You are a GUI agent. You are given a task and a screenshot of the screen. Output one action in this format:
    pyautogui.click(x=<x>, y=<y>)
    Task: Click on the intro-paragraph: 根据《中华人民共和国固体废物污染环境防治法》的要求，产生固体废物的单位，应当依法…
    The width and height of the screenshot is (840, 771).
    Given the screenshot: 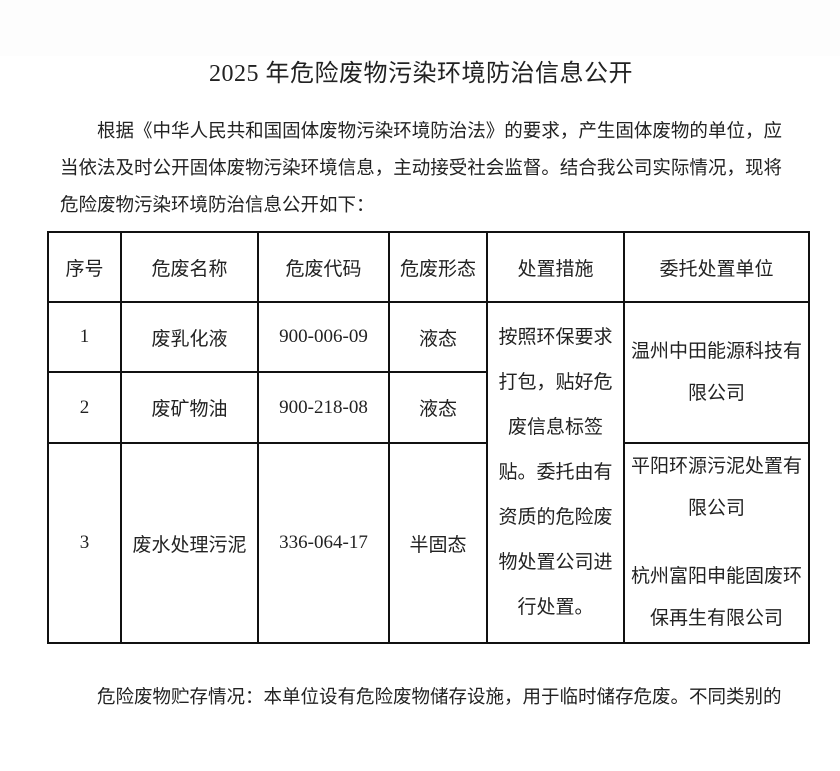 What is the action you would take?
    pyautogui.click(x=421, y=169)
    